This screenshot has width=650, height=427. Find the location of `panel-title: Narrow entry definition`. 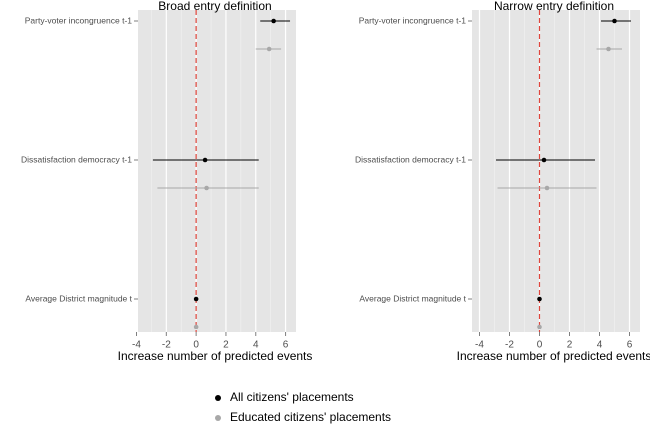

panel-title: Narrow entry definition is located at coordinates (554, 6).